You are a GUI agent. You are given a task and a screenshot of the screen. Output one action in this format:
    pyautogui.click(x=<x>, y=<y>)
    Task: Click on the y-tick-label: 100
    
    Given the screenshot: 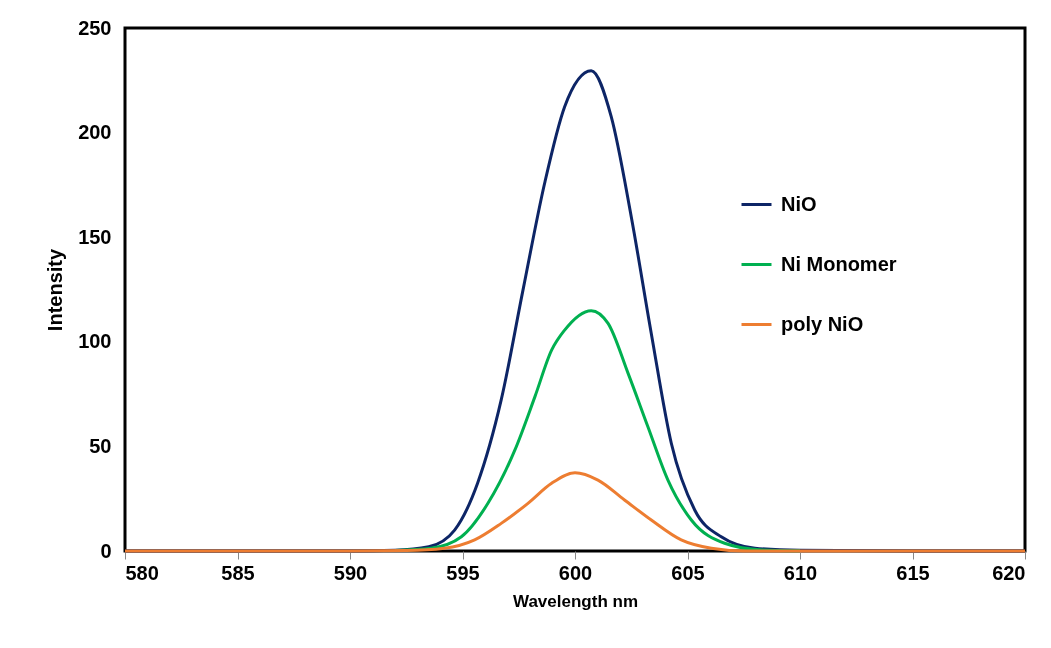 What is the action you would take?
    pyautogui.click(x=95, y=341)
    